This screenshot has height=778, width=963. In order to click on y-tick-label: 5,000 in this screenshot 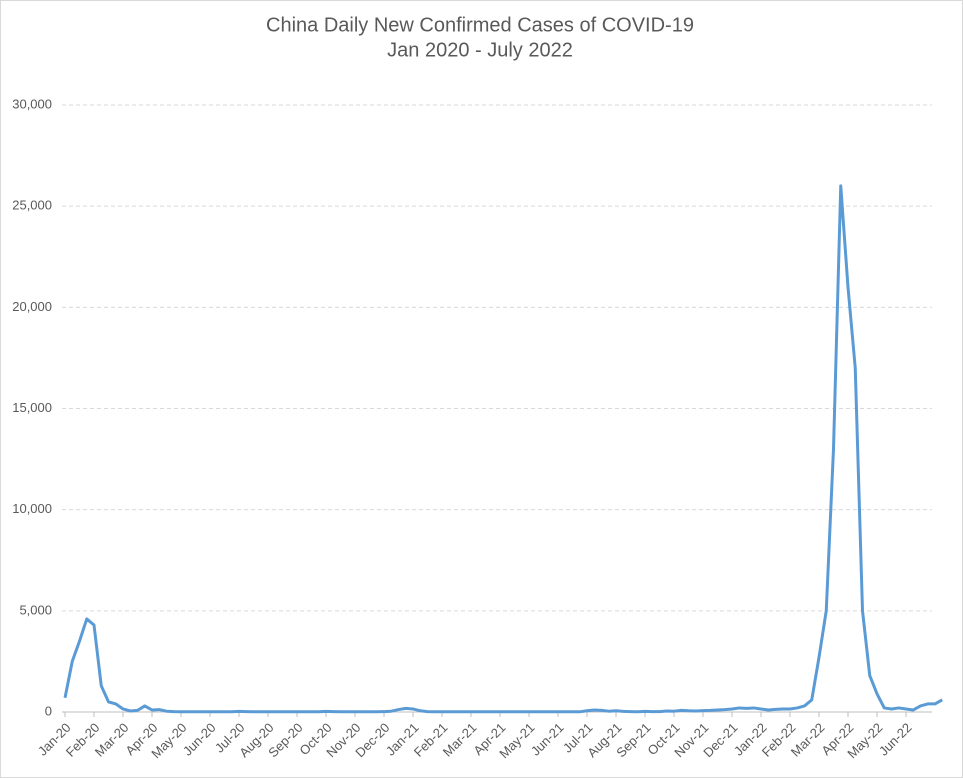, I will do `click(35, 609)`.